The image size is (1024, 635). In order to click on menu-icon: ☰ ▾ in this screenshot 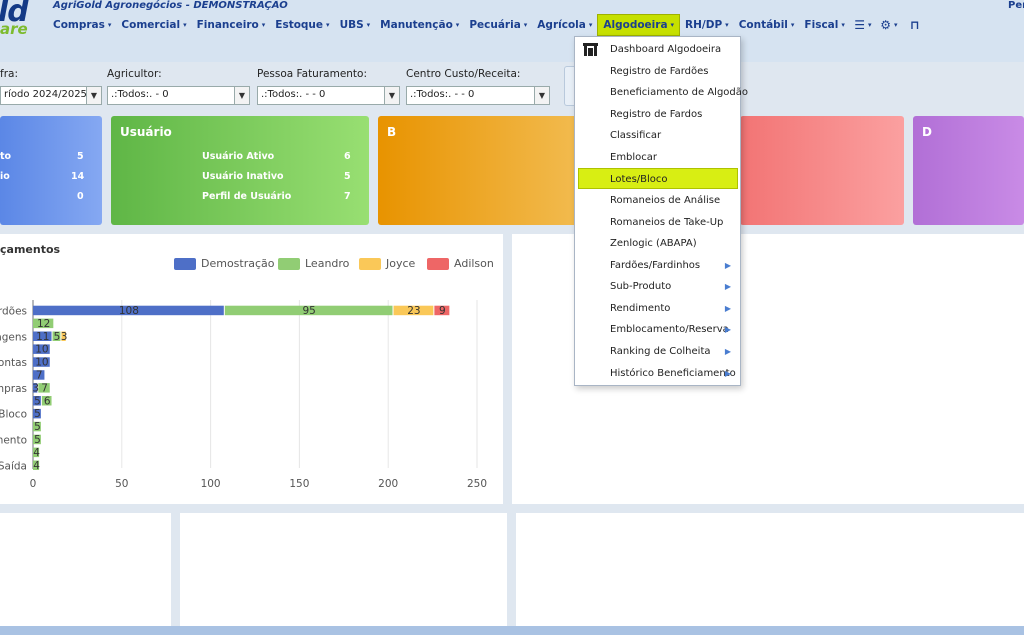, I will do `click(863, 25)`.